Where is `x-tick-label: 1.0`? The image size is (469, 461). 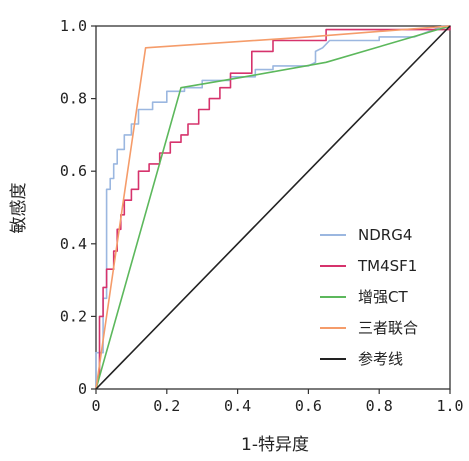
x-tick-label: 1.0 is located at coordinates (449, 406).